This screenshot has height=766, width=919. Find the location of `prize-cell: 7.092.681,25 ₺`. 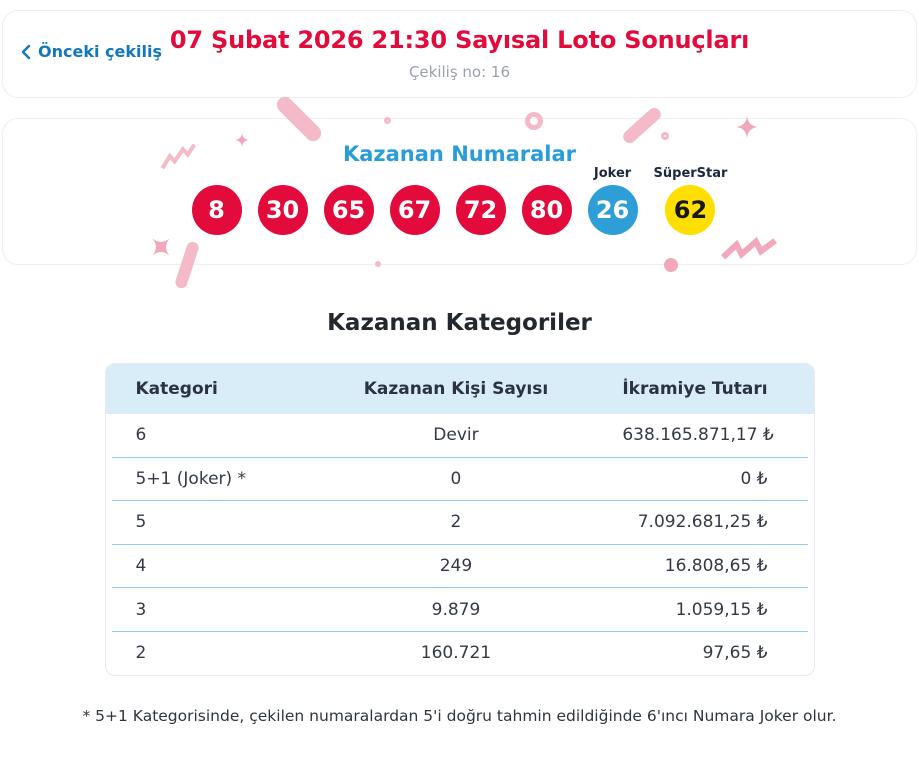

prize-cell: 7.092.681,25 ₺ is located at coordinates (702, 522).